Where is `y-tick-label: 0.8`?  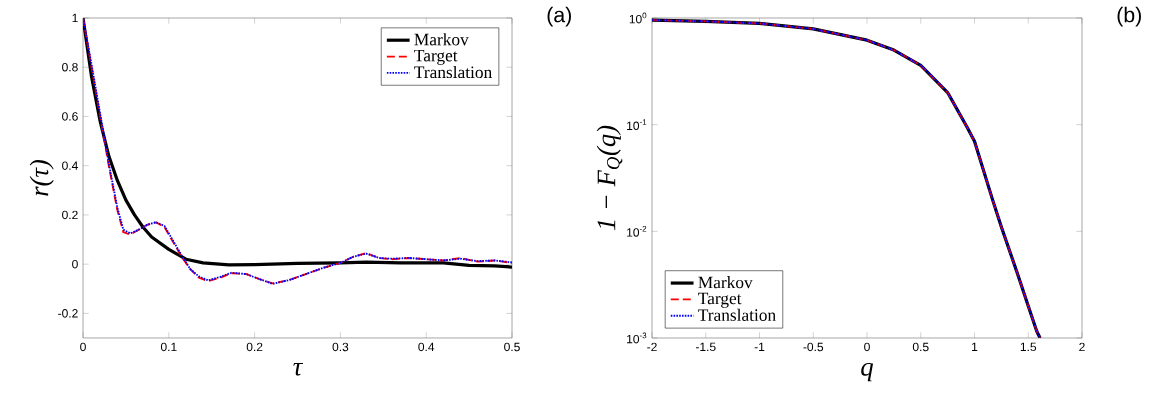 y-tick-label: 0.8 is located at coordinates (70, 67).